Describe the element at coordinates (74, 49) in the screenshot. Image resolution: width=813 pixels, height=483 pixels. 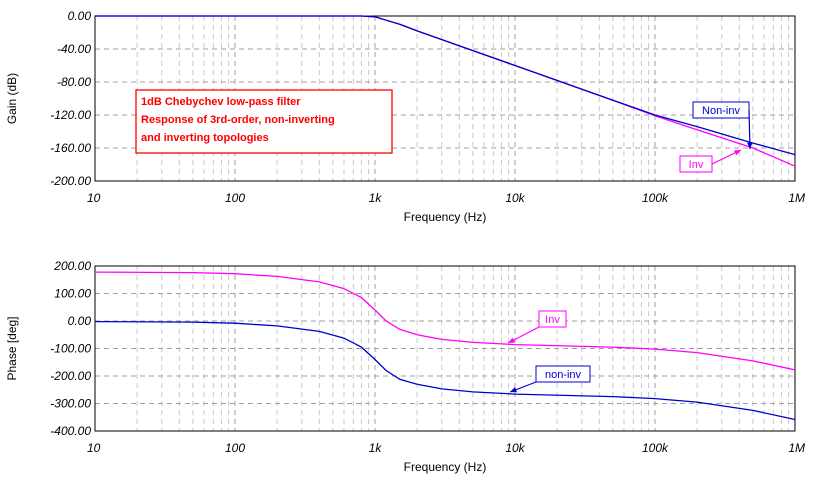
I see `y-tick-label: -40.00` at that location.